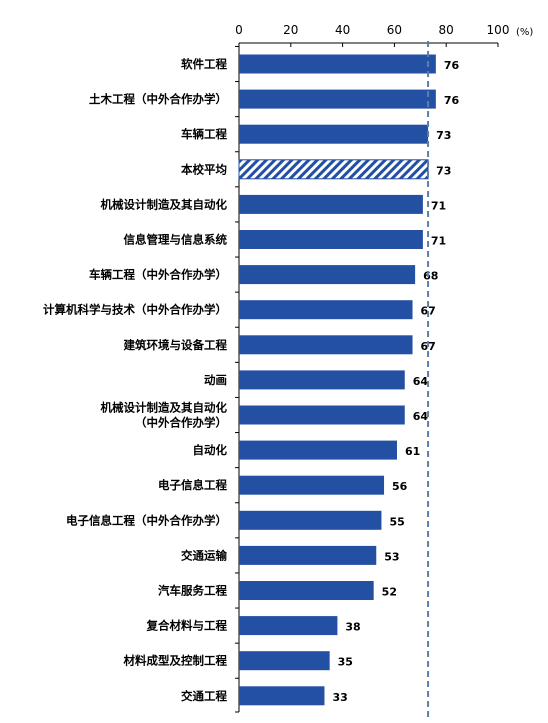  Describe the element at coordinates (210, 450) in the screenshot. I see `category-label: 自动化` at that location.